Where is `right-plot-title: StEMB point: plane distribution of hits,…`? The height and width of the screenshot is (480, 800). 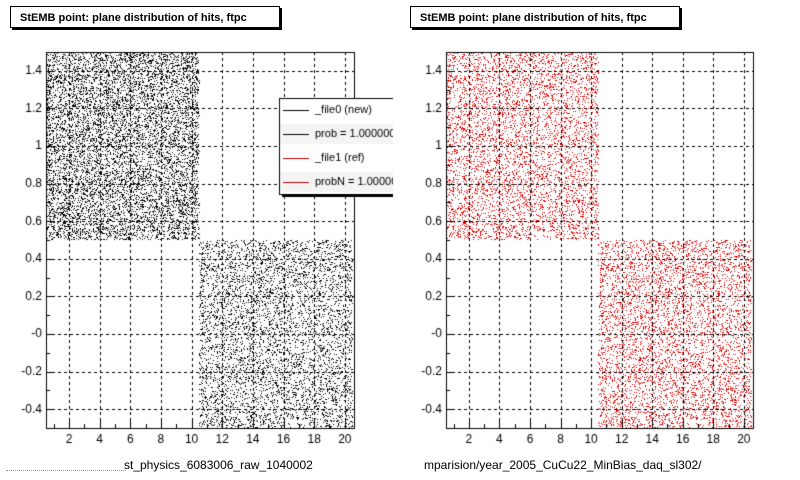
right-plot-title: StEMB point: plane distribution of hits,… is located at coordinates (545, 17).